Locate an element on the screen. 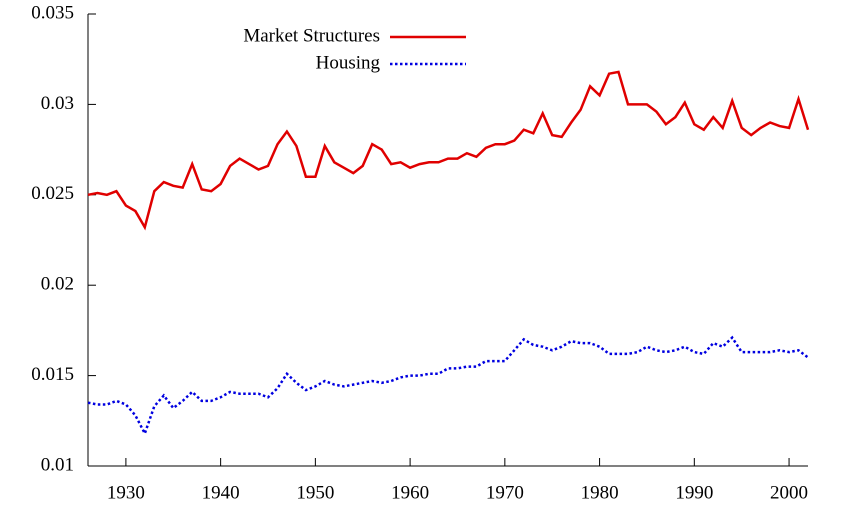  x-tick-label: 1940 is located at coordinates (221, 492).